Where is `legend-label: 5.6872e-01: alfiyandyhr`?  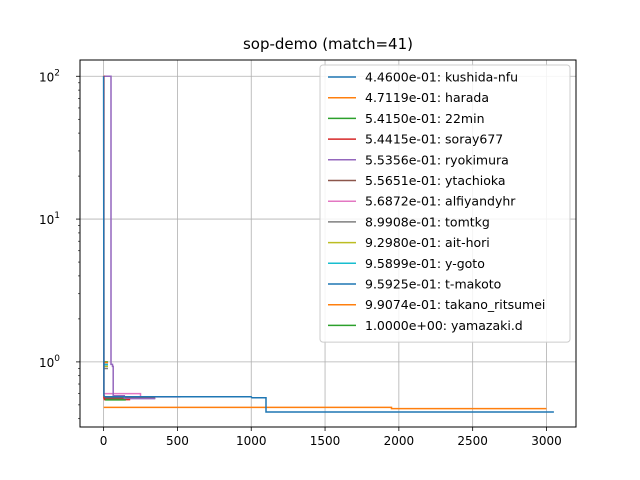 legend-label: 5.6872e-01: alfiyandyhr is located at coordinates (440, 201).